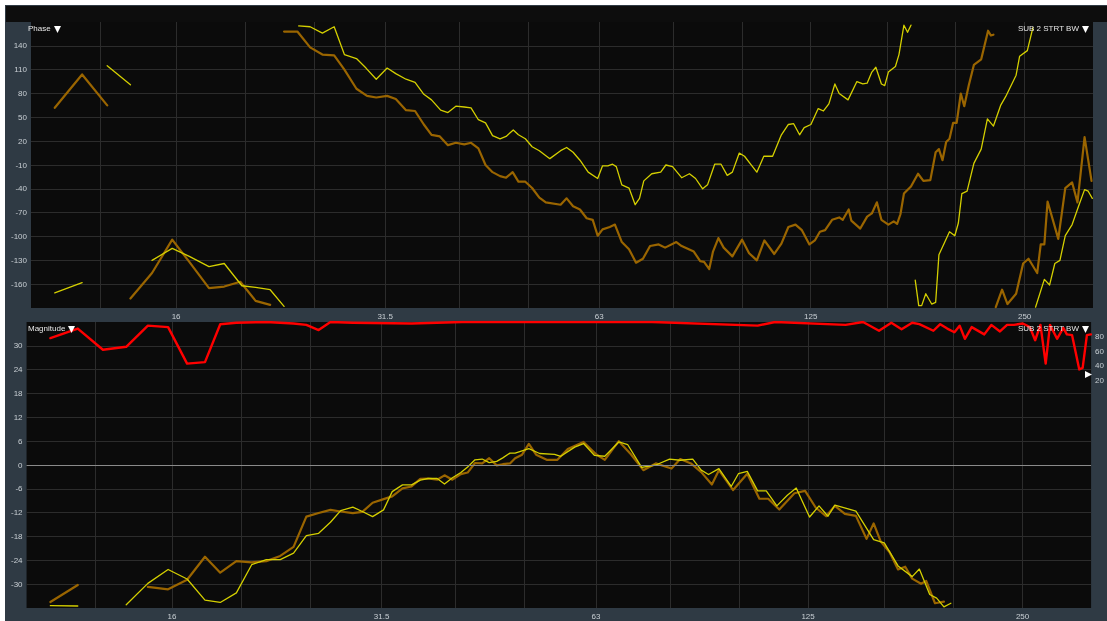 The height and width of the screenshot is (621, 1107). Describe the element at coordinates (1100, 380) in the screenshot. I see `y2-tick-label: 20` at that location.